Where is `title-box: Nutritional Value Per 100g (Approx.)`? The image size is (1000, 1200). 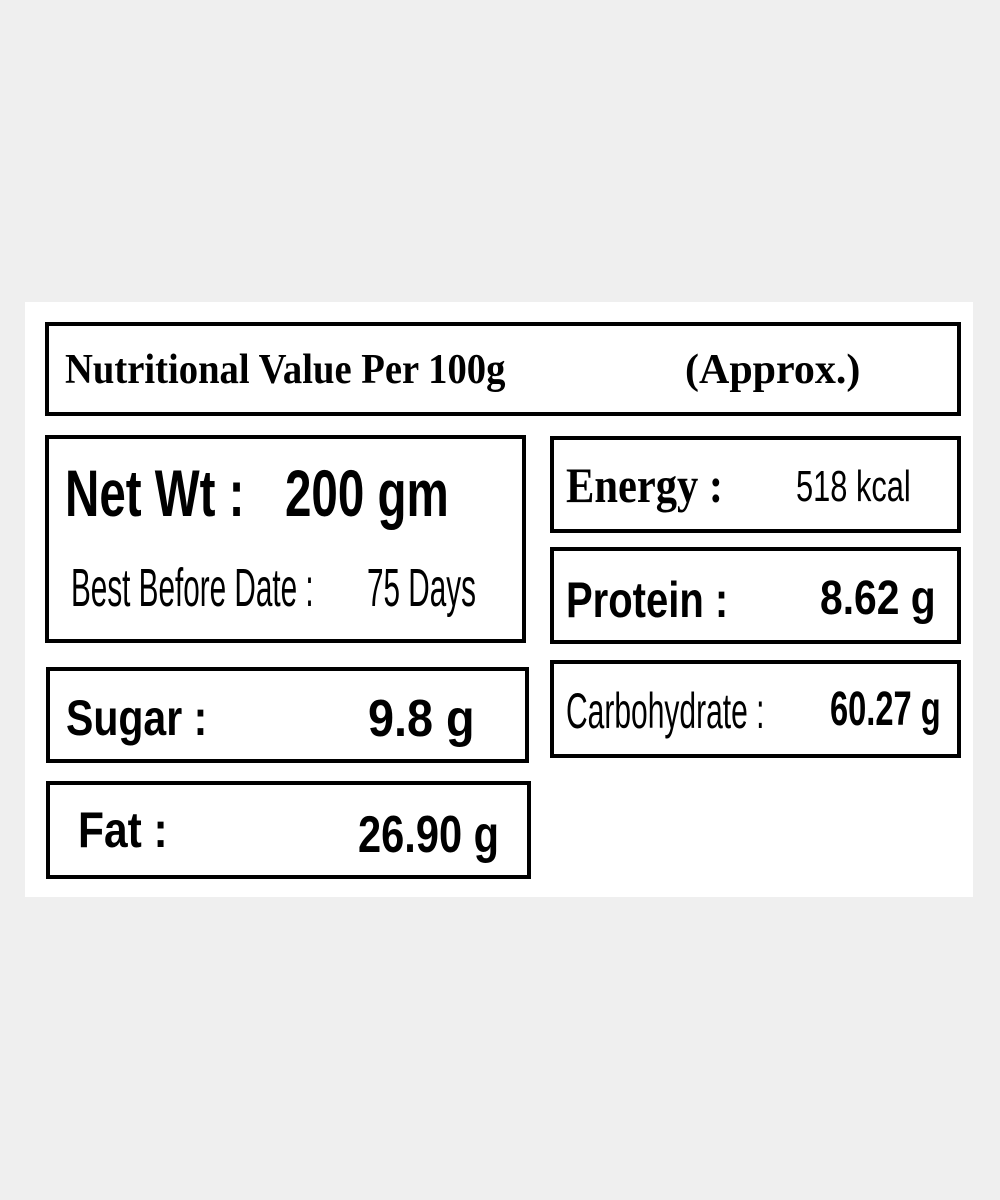 title-box: Nutritional Value Per 100g (Approx.) is located at coordinates (503, 369).